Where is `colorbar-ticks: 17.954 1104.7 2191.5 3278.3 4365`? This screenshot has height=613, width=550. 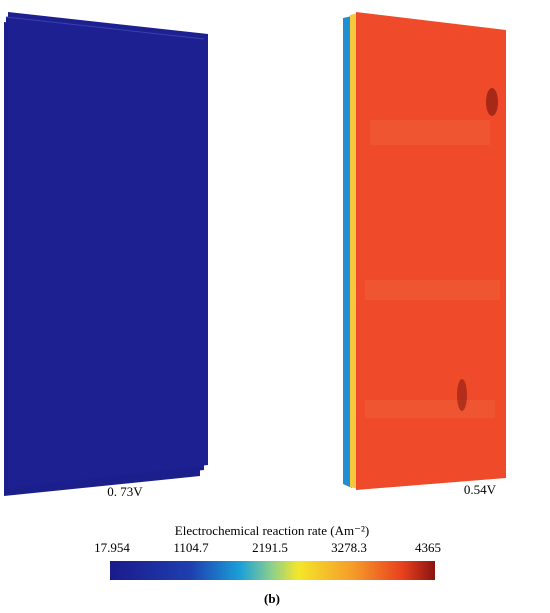
colorbar-ticks: 17.954 1104.7 2191.5 3278.3 4365 is located at coordinates (267, 547).